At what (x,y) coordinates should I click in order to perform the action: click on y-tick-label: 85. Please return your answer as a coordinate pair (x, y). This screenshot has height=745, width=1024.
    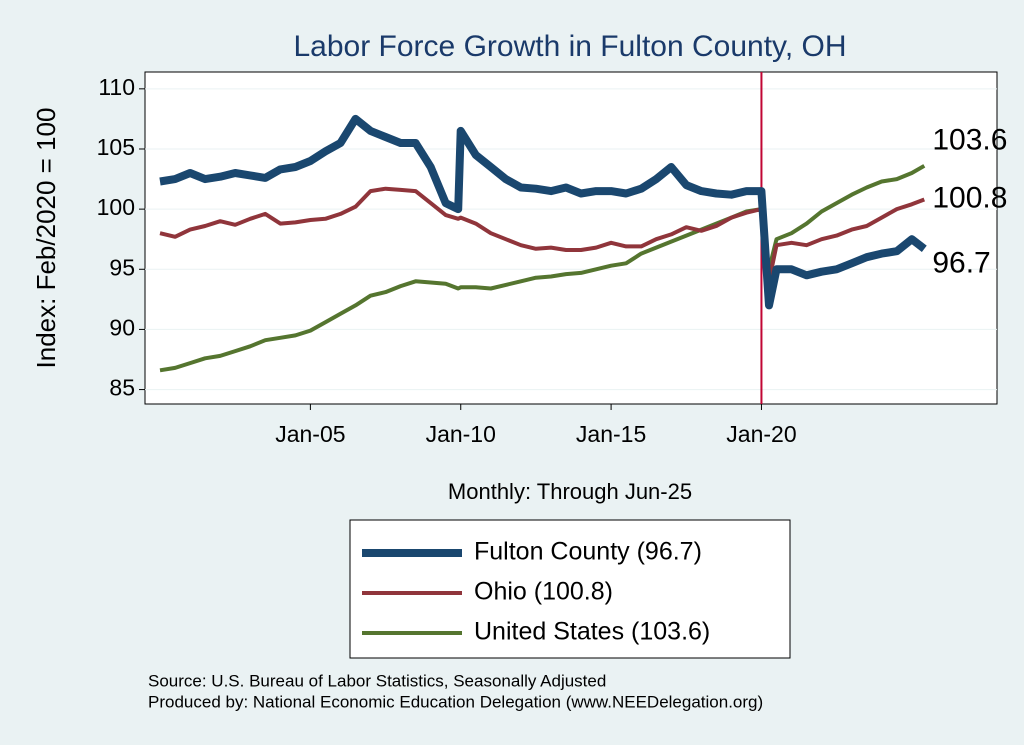
    Looking at the image, I should click on (122, 388).